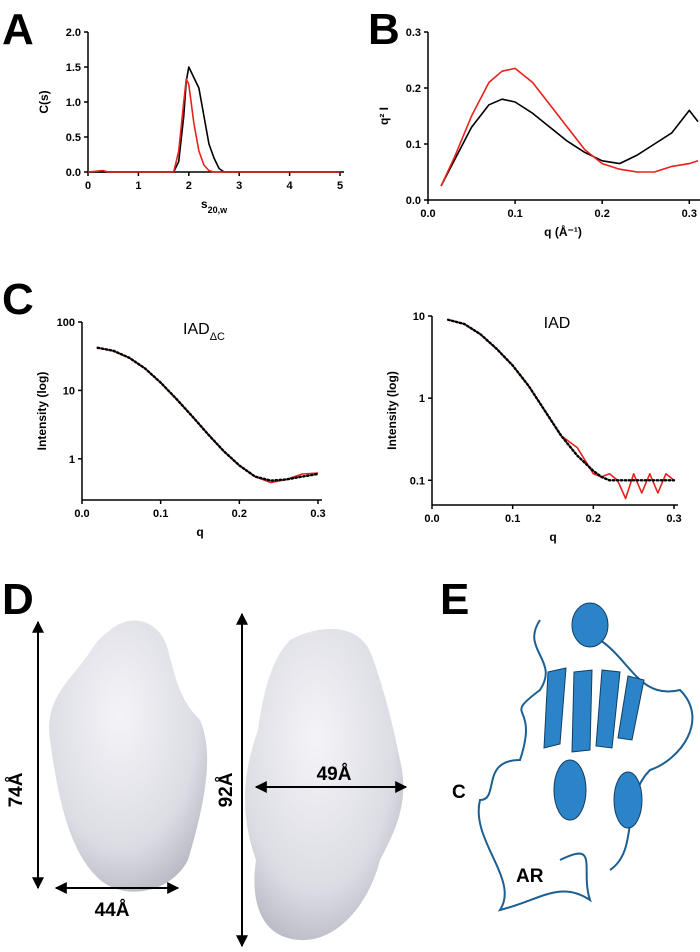 This screenshot has width=700, height=952. What do you see at coordinates (459, 792) in the screenshot?
I see `residue-label: C` at bounding box center [459, 792].